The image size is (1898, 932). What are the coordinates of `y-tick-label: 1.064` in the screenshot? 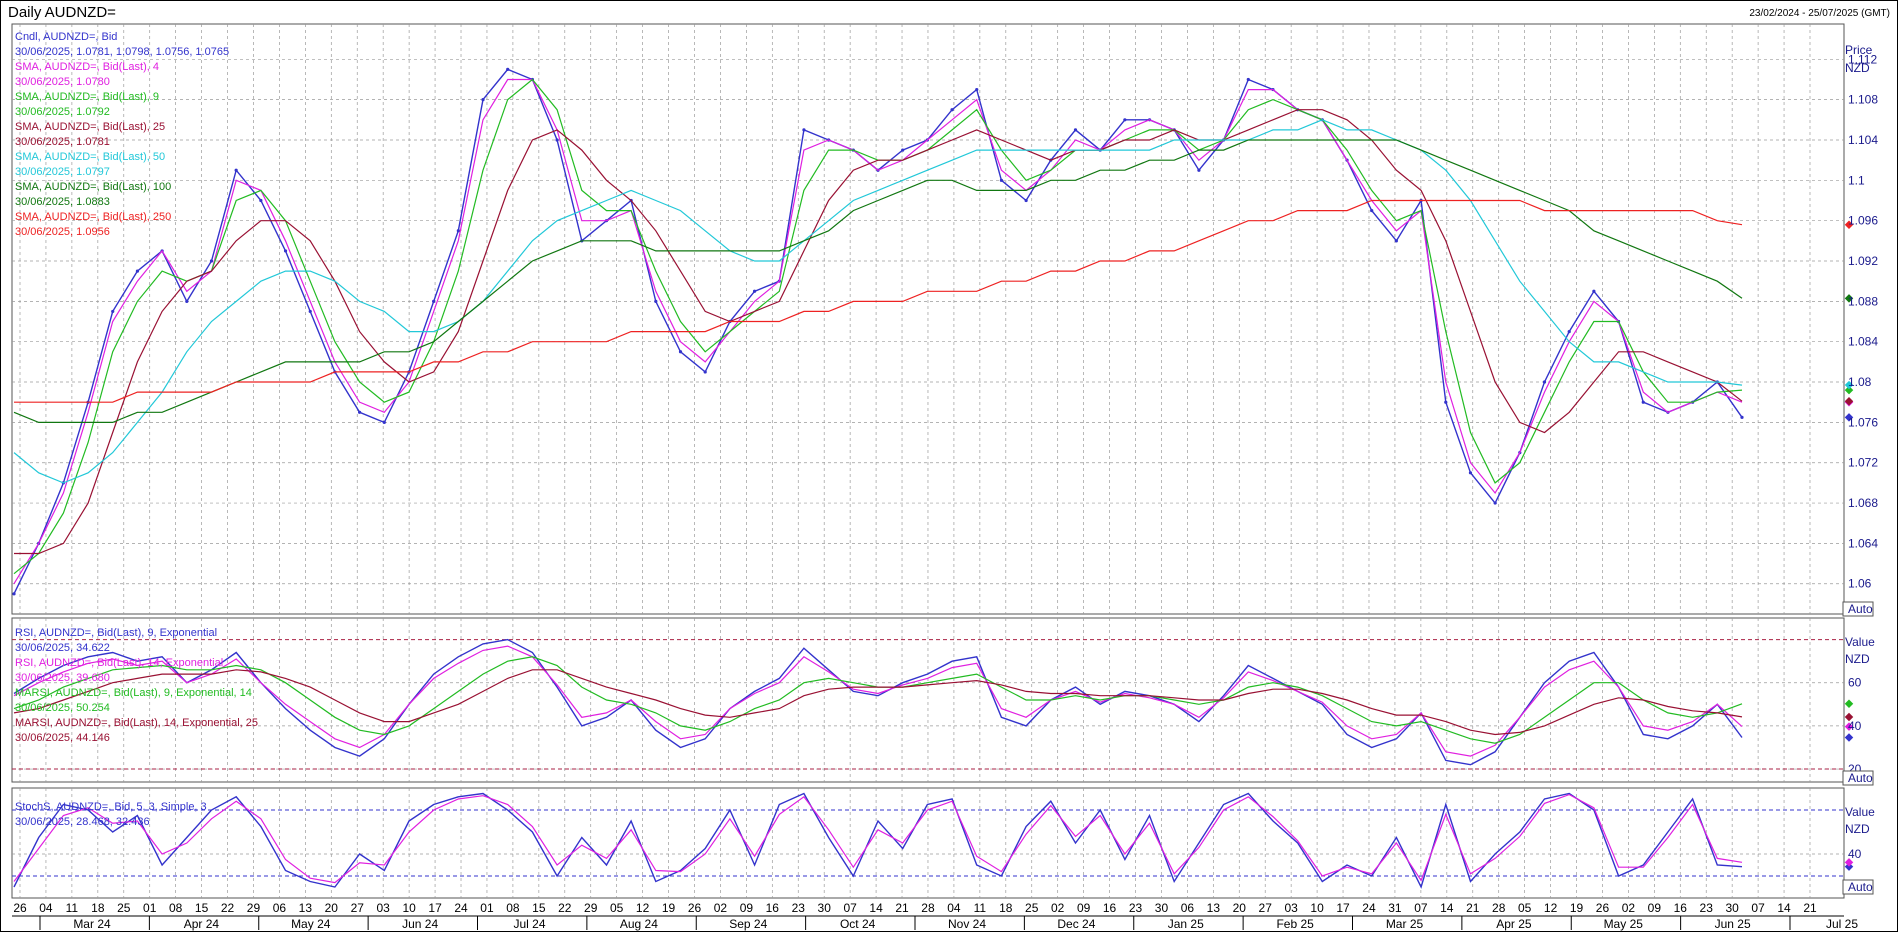 It's located at (1863, 543).